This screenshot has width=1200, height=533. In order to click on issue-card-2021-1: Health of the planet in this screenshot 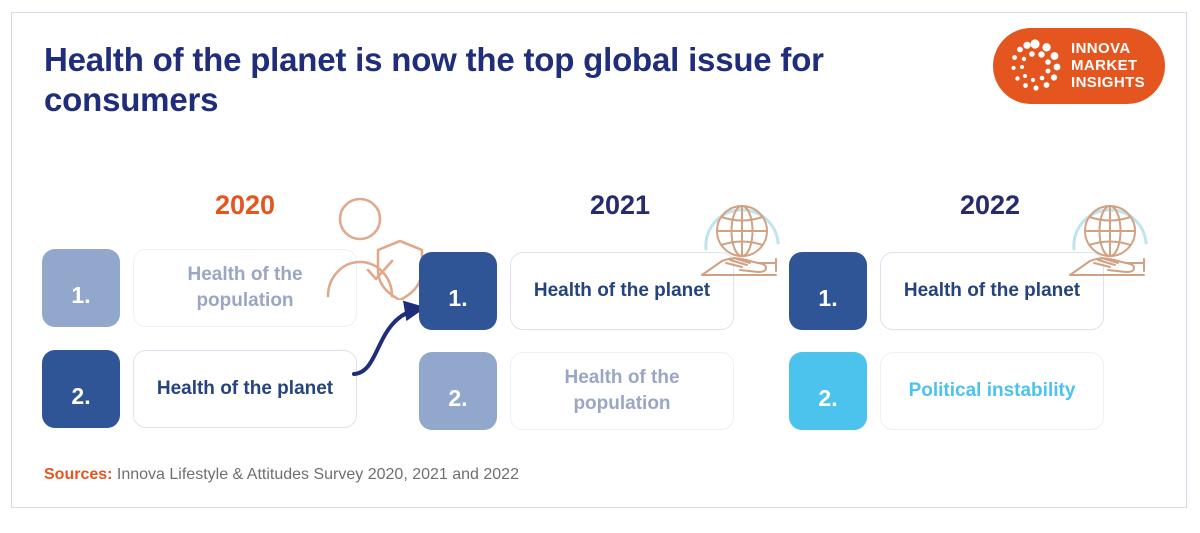, I will do `click(622, 291)`.